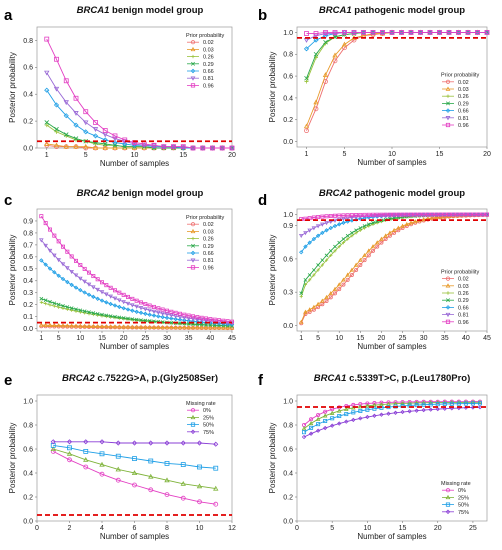  Describe the element at coordinates (134, 270) in the screenshot. I see `plot-frame` at that location.